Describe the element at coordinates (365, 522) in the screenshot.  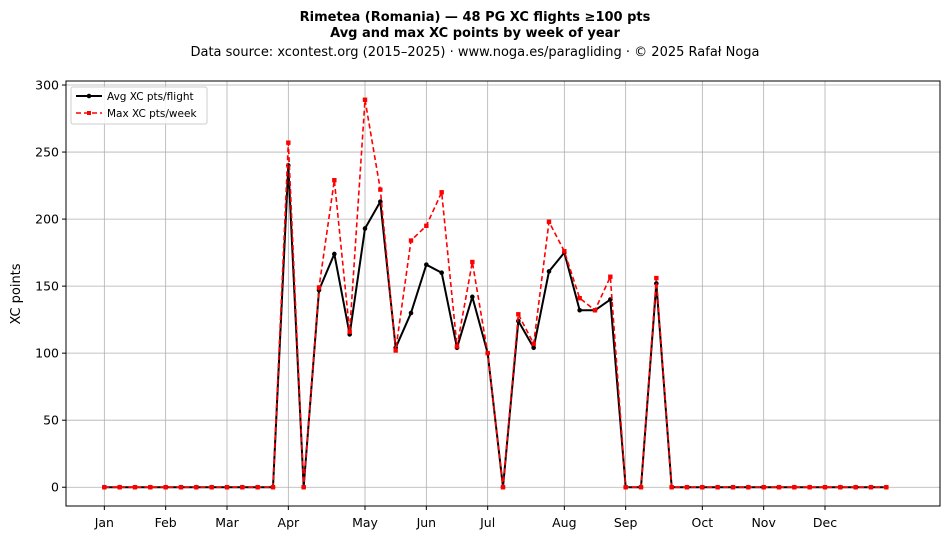
I see `x-tick-label: May` at that location.